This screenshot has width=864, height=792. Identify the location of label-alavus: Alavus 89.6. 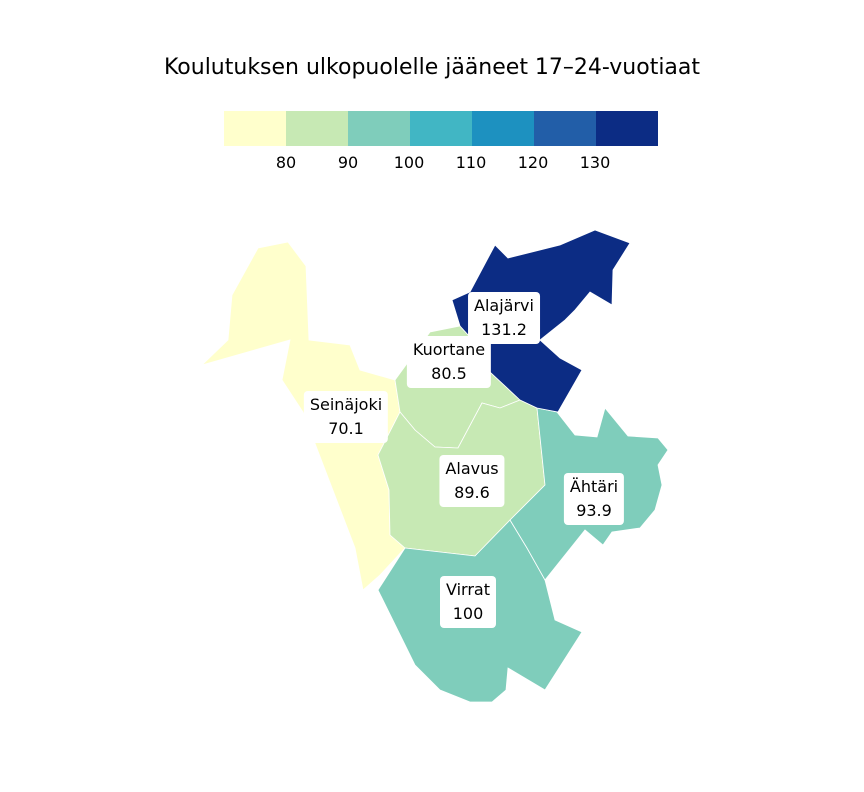
(472, 481).